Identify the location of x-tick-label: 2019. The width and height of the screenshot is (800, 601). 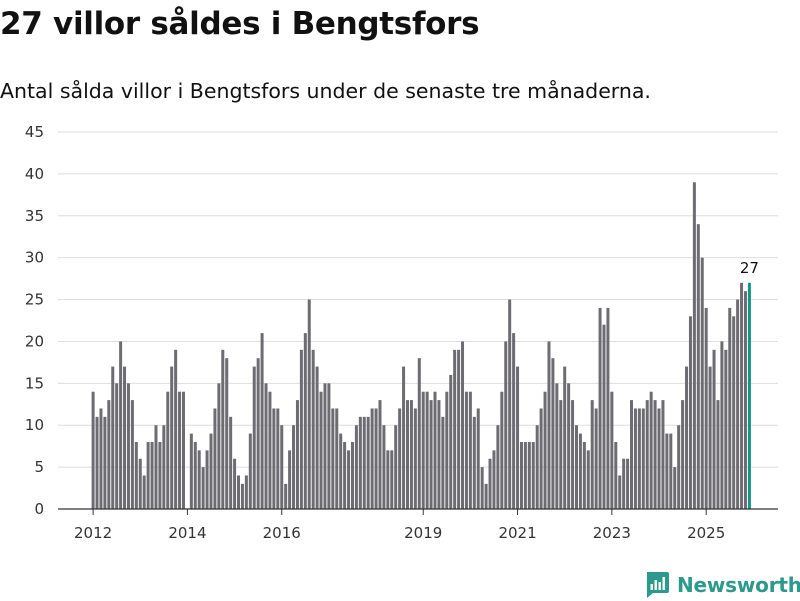
(423, 533).